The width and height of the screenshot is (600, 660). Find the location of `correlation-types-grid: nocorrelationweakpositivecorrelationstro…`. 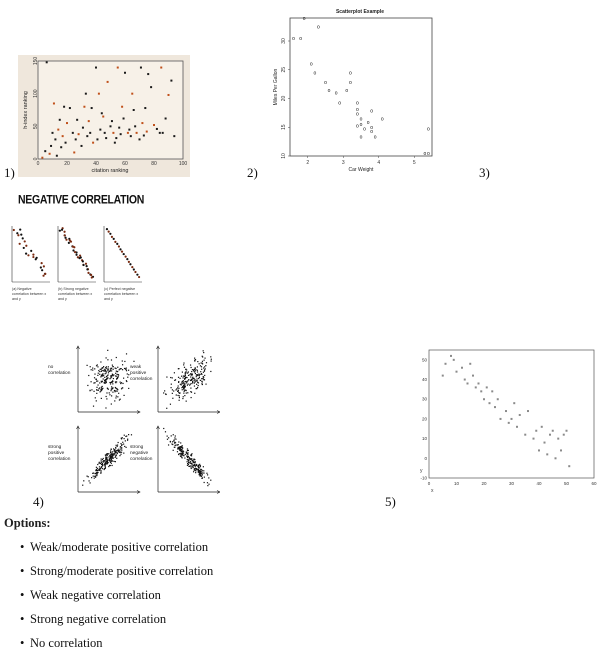

correlation-types-grid: nocorrelationweakpositivecorrelationstro… is located at coordinates (134, 419).